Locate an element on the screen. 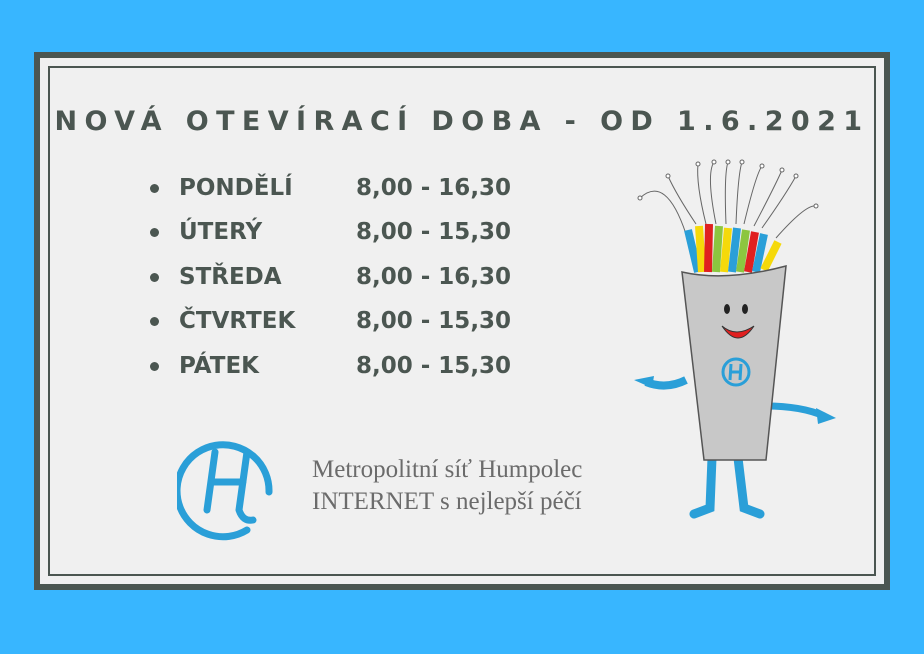  day-label: ÚTERÝ is located at coordinates (221, 232).